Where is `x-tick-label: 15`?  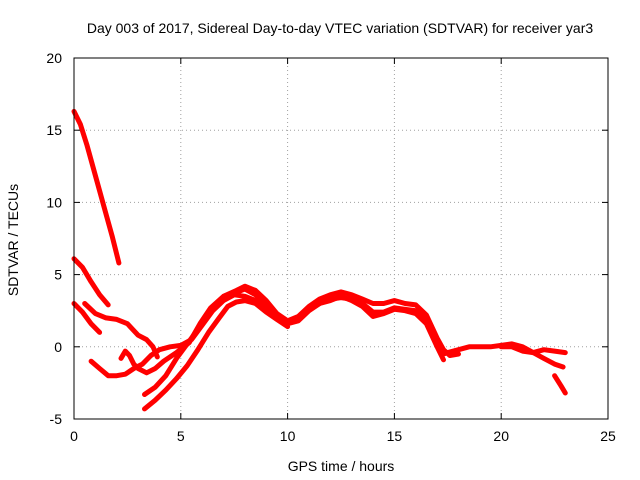 x-tick-label: 15 is located at coordinates (395, 436).